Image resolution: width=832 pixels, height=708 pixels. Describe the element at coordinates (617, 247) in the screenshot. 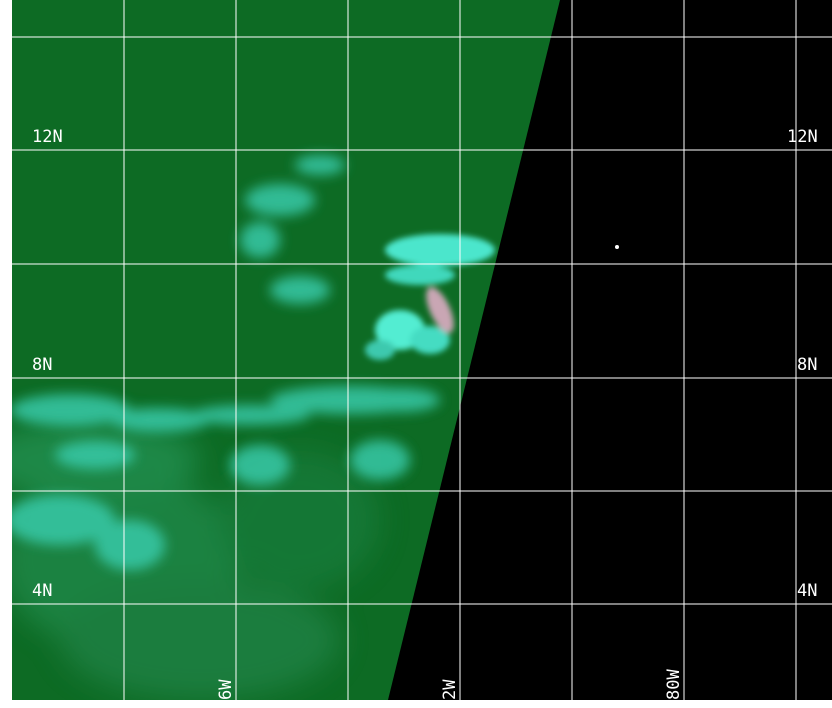

I see `point-marker` at that location.